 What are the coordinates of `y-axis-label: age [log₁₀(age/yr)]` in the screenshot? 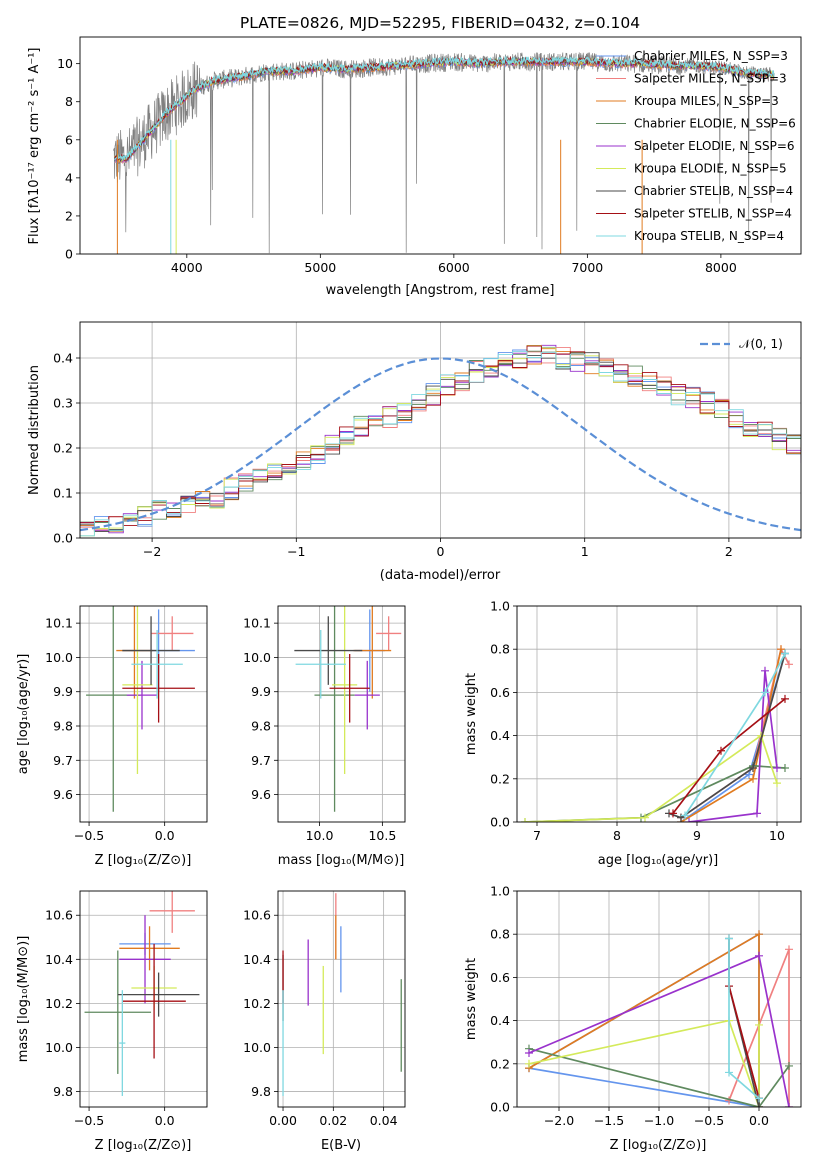 It's located at (23, 714).